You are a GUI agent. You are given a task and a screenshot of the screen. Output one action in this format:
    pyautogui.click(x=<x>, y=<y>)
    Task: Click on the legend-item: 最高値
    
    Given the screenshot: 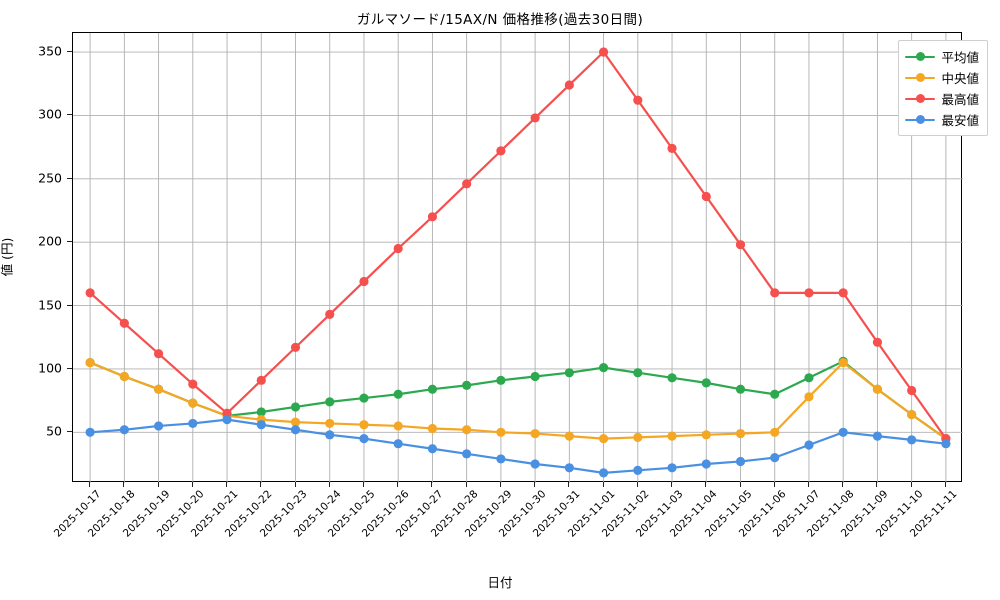 What is the action you would take?
    pyautogui.click(x=942, y=98)
    